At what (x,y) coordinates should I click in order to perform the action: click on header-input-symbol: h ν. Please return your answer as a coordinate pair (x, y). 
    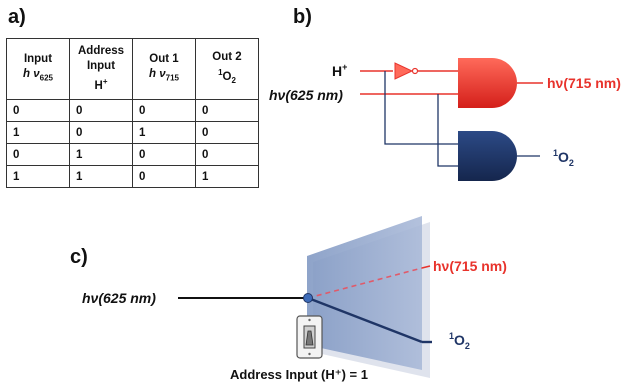
    Looking at the image, I should click on (31, 74).